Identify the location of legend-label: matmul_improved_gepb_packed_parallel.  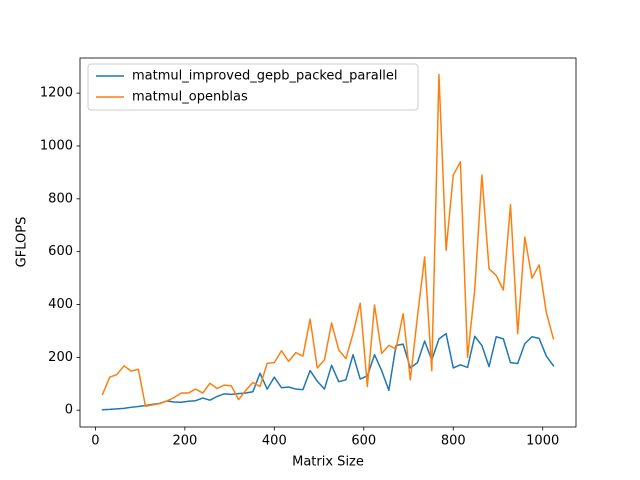
(265, 76).